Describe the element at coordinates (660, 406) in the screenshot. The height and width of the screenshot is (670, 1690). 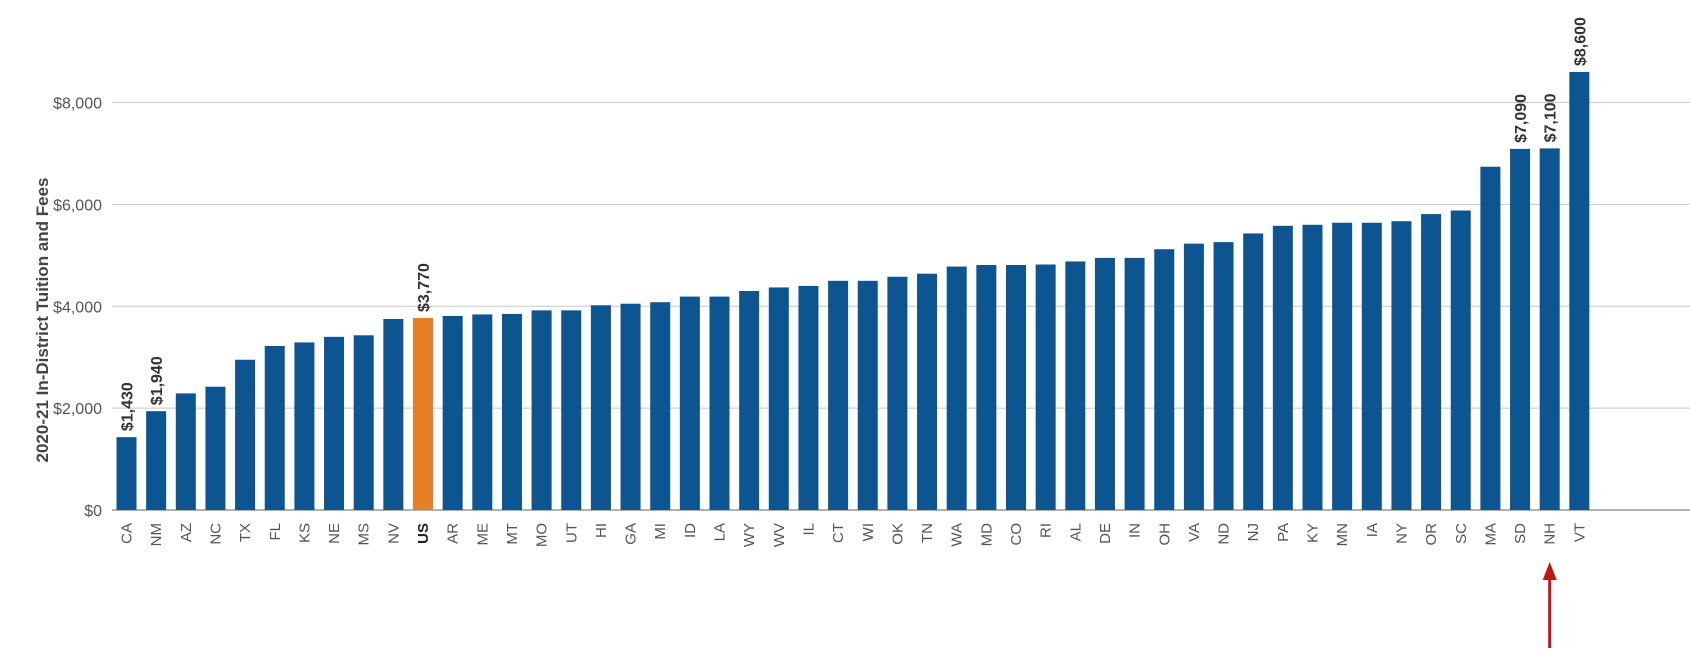
I see `bar-mi` at that location.